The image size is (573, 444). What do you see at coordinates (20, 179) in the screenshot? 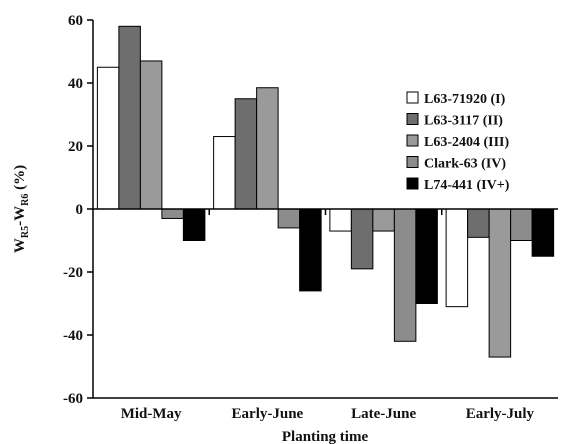
I see `y-axis-title-unit: (%)` at bounding box center [20, 179].